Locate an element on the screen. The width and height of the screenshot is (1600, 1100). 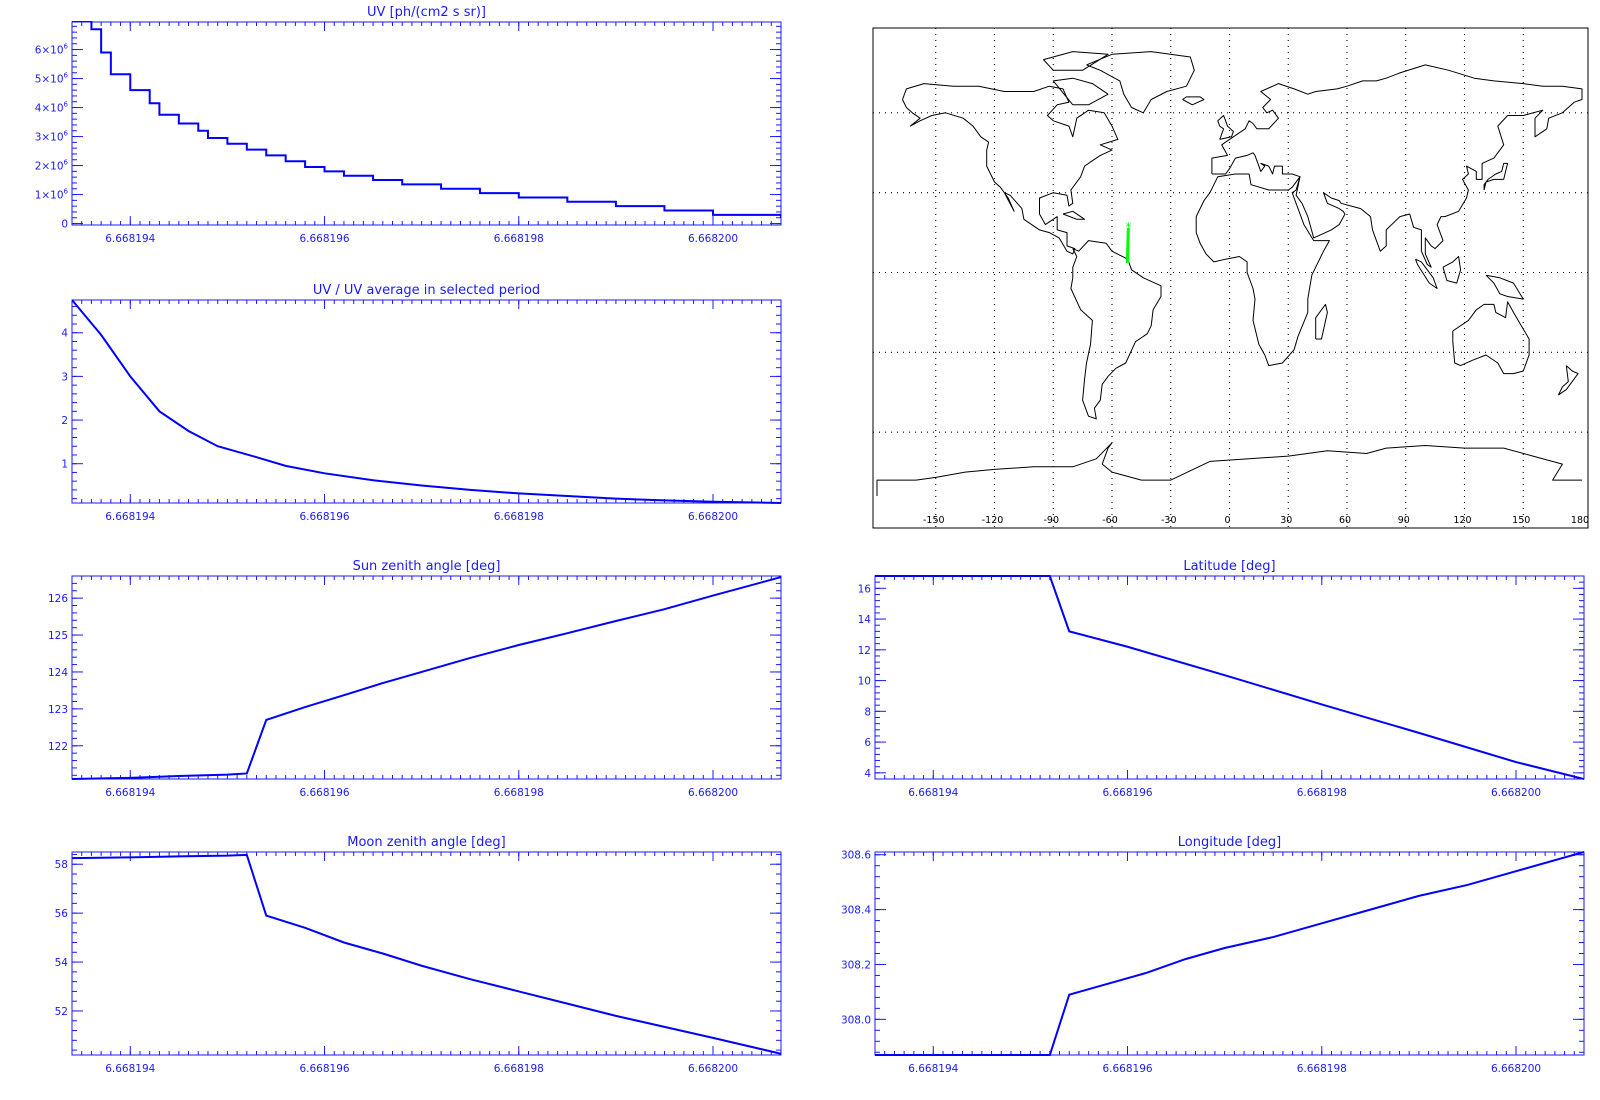
y-tick-label: 54 is located at coordinates (62, 963).